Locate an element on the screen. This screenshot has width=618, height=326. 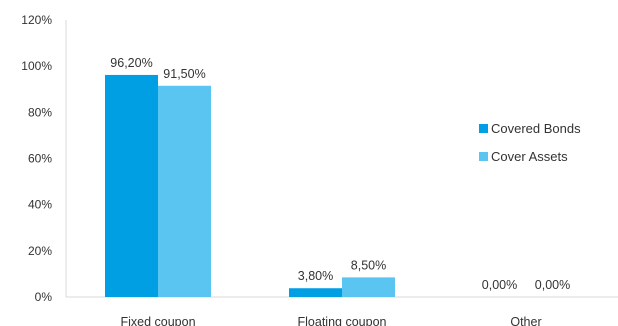
y-tick-label: 20% is located at coordinates (40, 251).